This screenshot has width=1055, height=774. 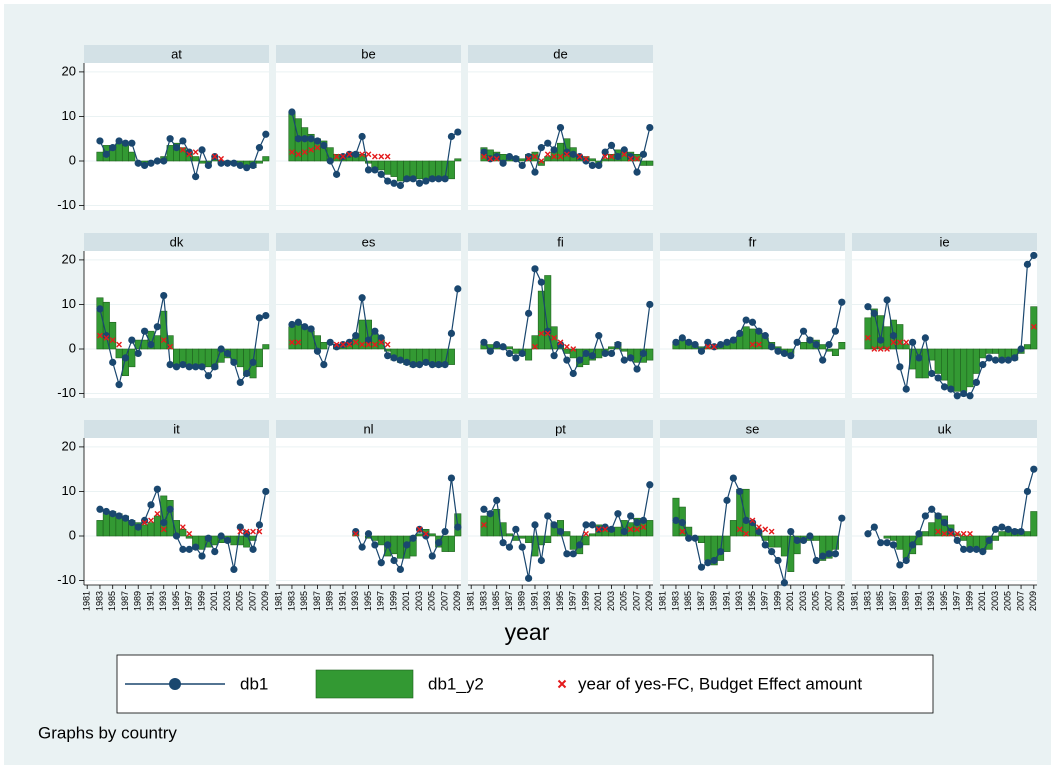 I want to click on y-tick-label: 10, so click(x=69, y=490).